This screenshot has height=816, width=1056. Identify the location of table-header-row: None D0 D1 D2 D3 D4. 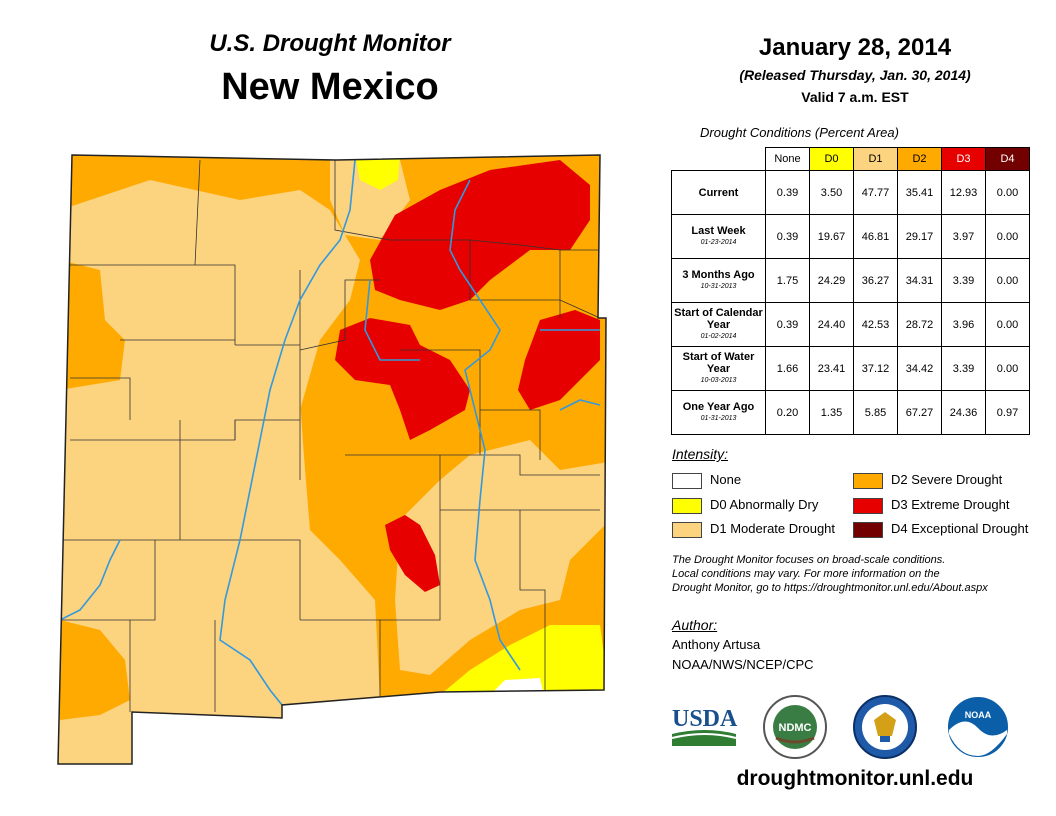
(851, 159).